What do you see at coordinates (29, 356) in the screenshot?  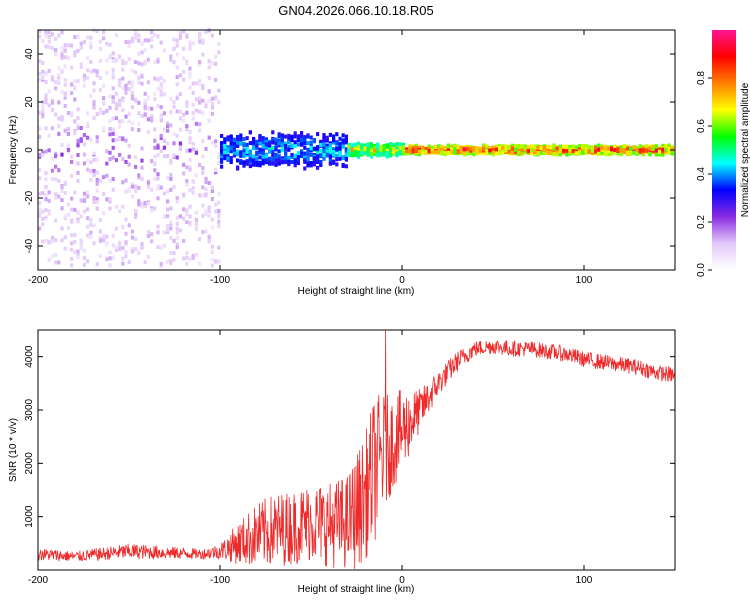 I see `snr-y-tick-label: 4000` at bounding box center [29, 356].